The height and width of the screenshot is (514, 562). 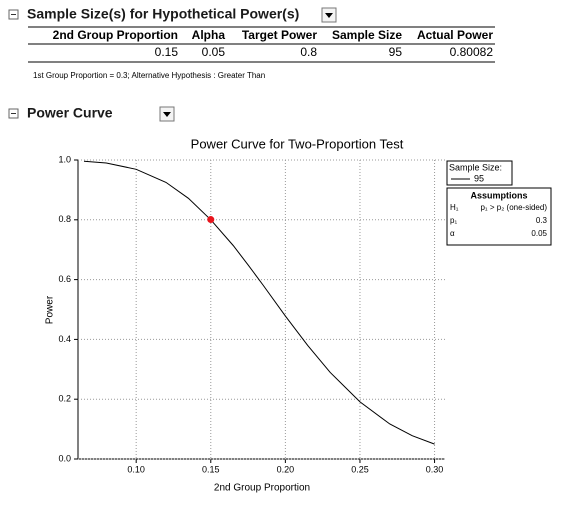 I want to click on x-axis-label: 2nd Group Proportion, so click(x=262, y=488).